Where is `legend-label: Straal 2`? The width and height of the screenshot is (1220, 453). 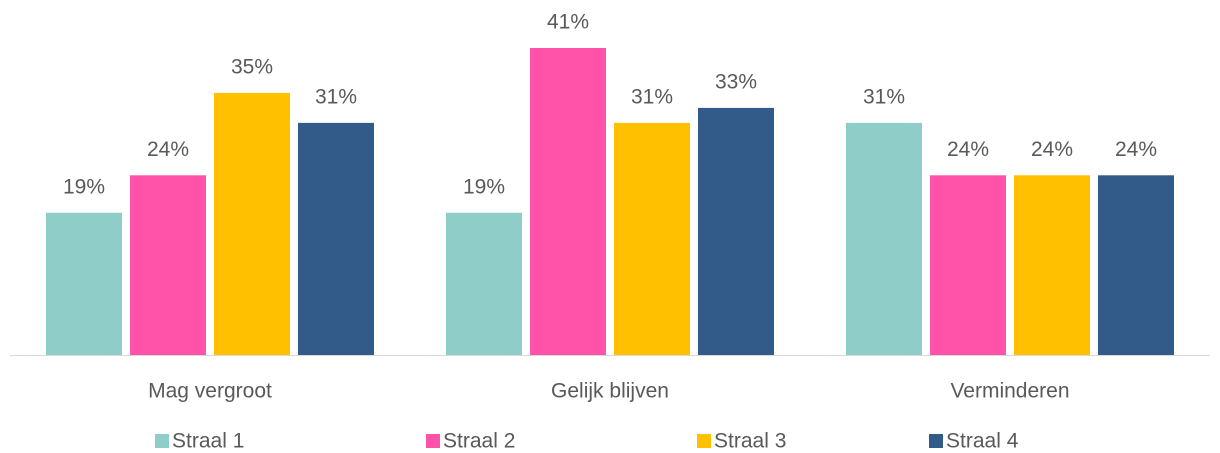
legend-label: Straal 2 is located at coordinates (479, 441).